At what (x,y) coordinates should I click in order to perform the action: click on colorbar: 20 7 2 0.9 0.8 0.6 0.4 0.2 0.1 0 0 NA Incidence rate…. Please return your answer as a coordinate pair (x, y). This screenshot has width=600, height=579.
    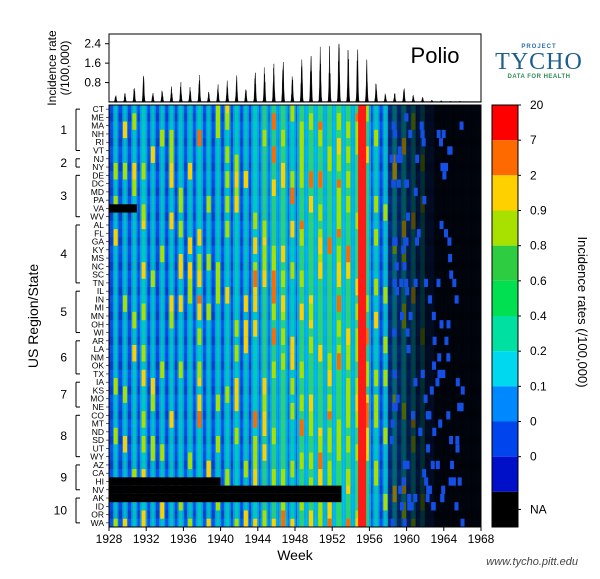
    Looking at the image, I should click on (540, 313).